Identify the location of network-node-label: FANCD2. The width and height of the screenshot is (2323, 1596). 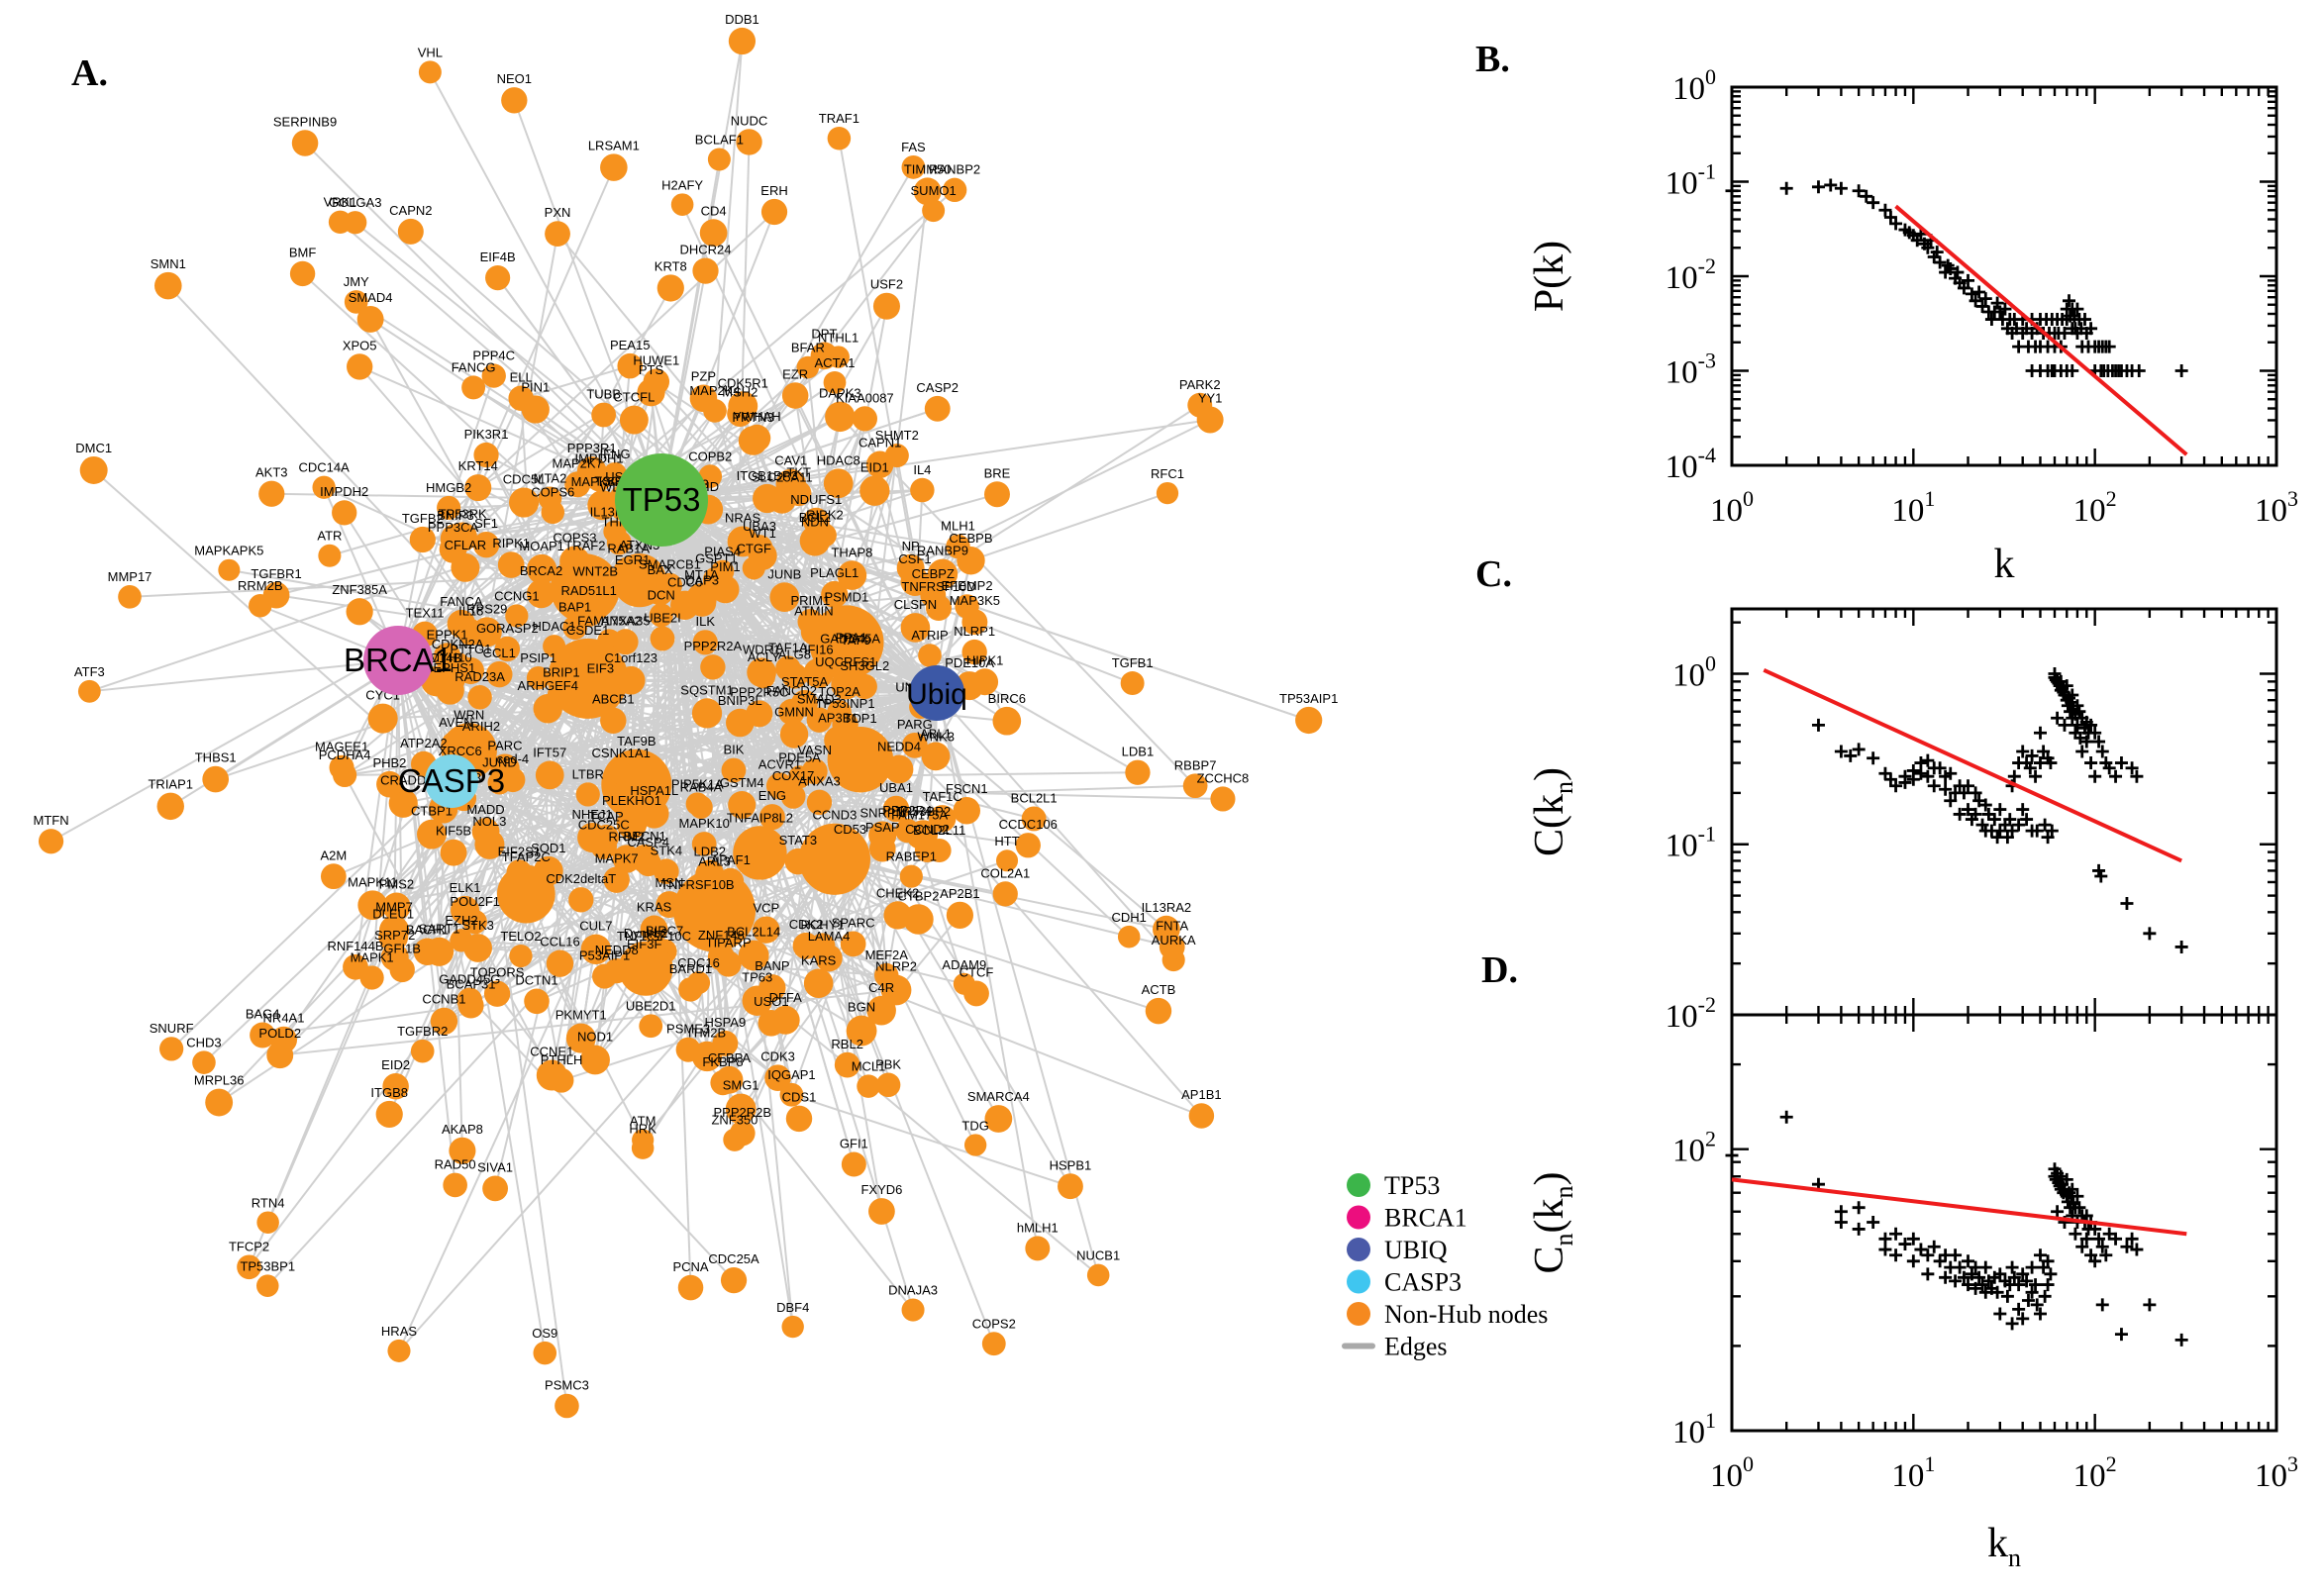
(791, 690).